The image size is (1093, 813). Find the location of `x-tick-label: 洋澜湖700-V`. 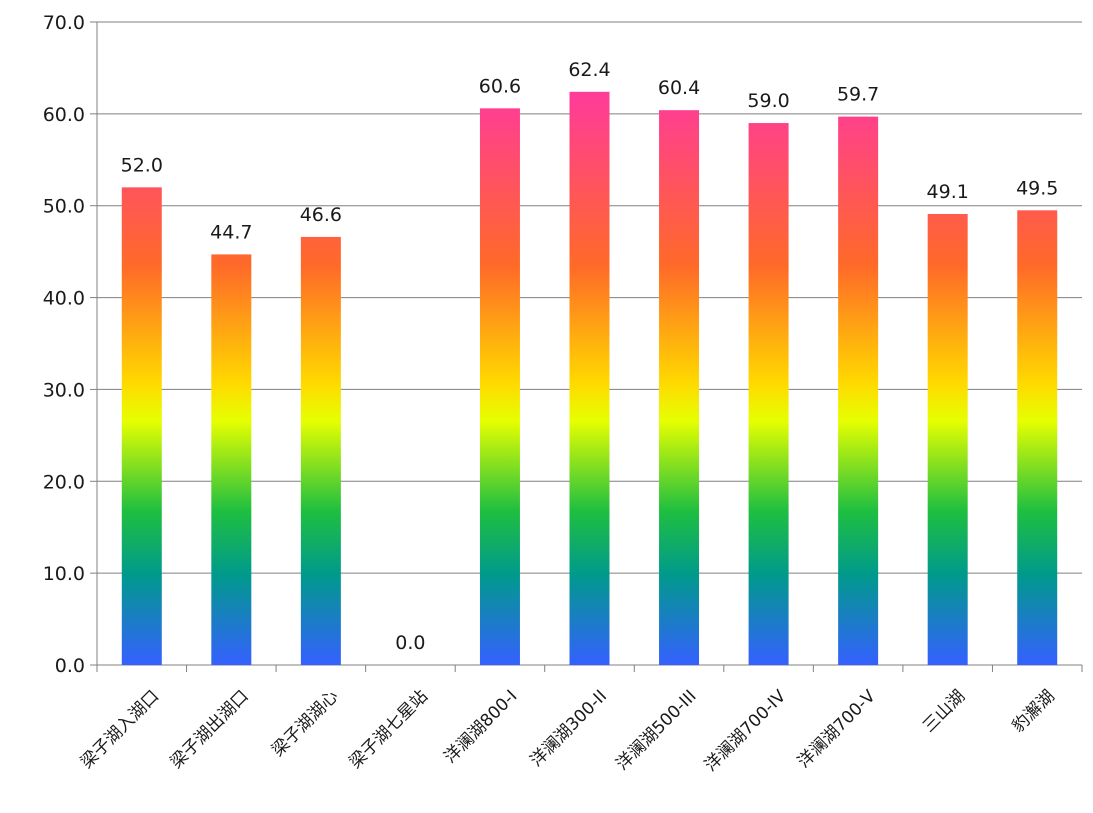

x-tick-label: 洋澜湖700-V is located at coordinates (837, 729).